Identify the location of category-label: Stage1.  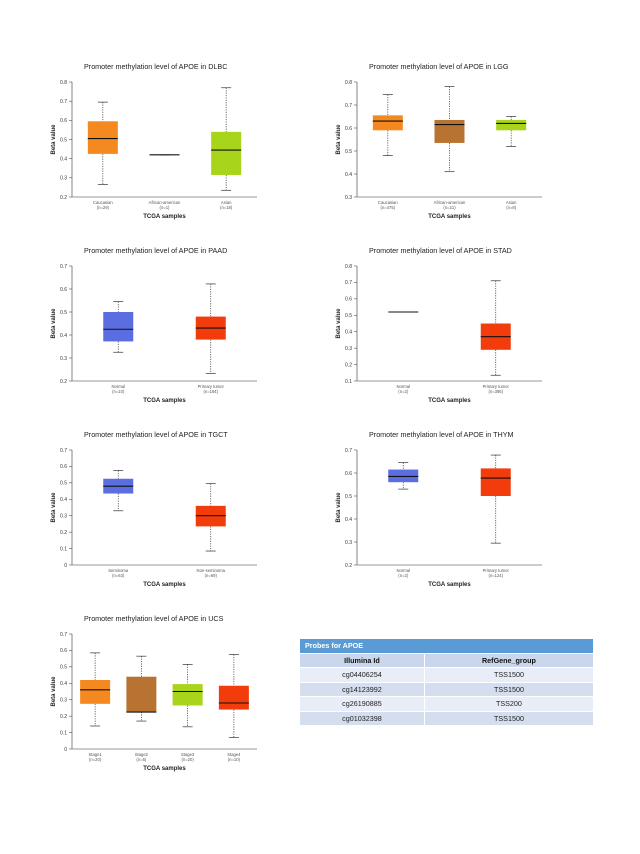
(95, 754).